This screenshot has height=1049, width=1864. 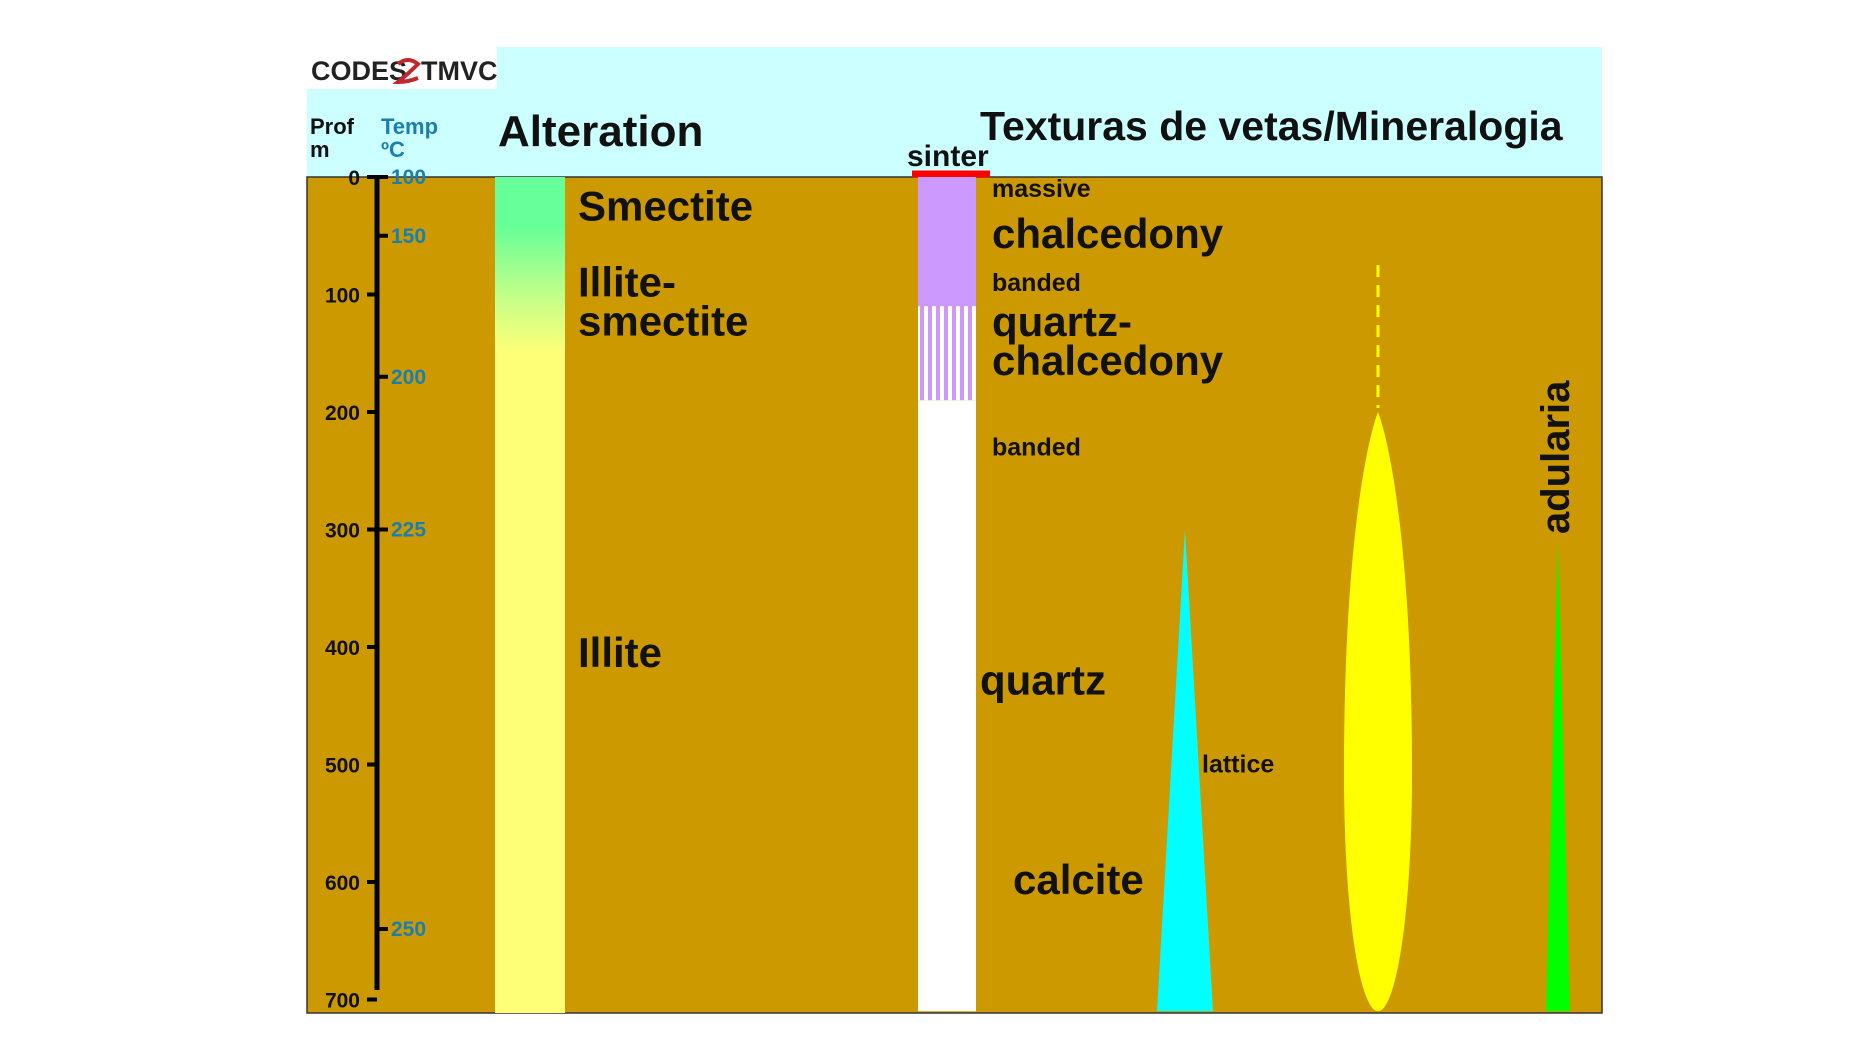 I want to click on alteration-column, so click(x=530, y=595).